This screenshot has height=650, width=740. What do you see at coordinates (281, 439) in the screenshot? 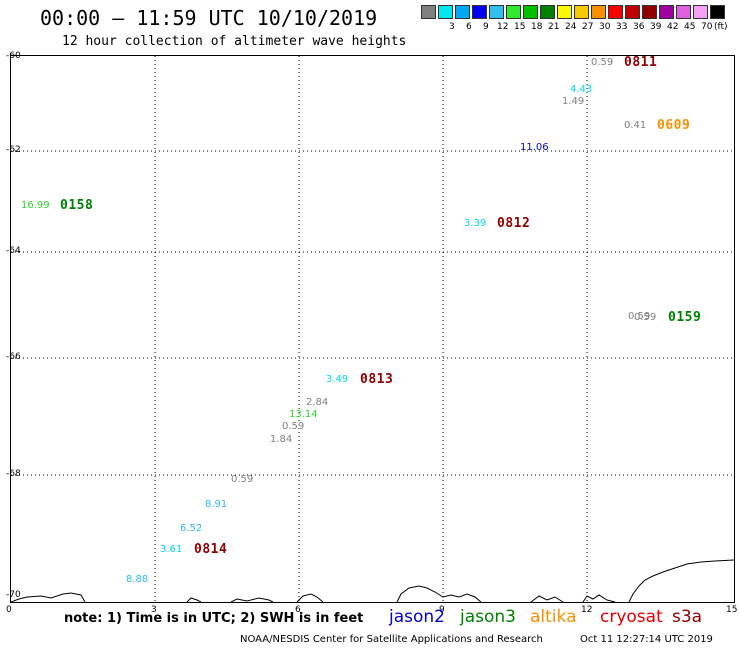
I see `wave-height-value: 1.84` at bounding box center [281, 439].